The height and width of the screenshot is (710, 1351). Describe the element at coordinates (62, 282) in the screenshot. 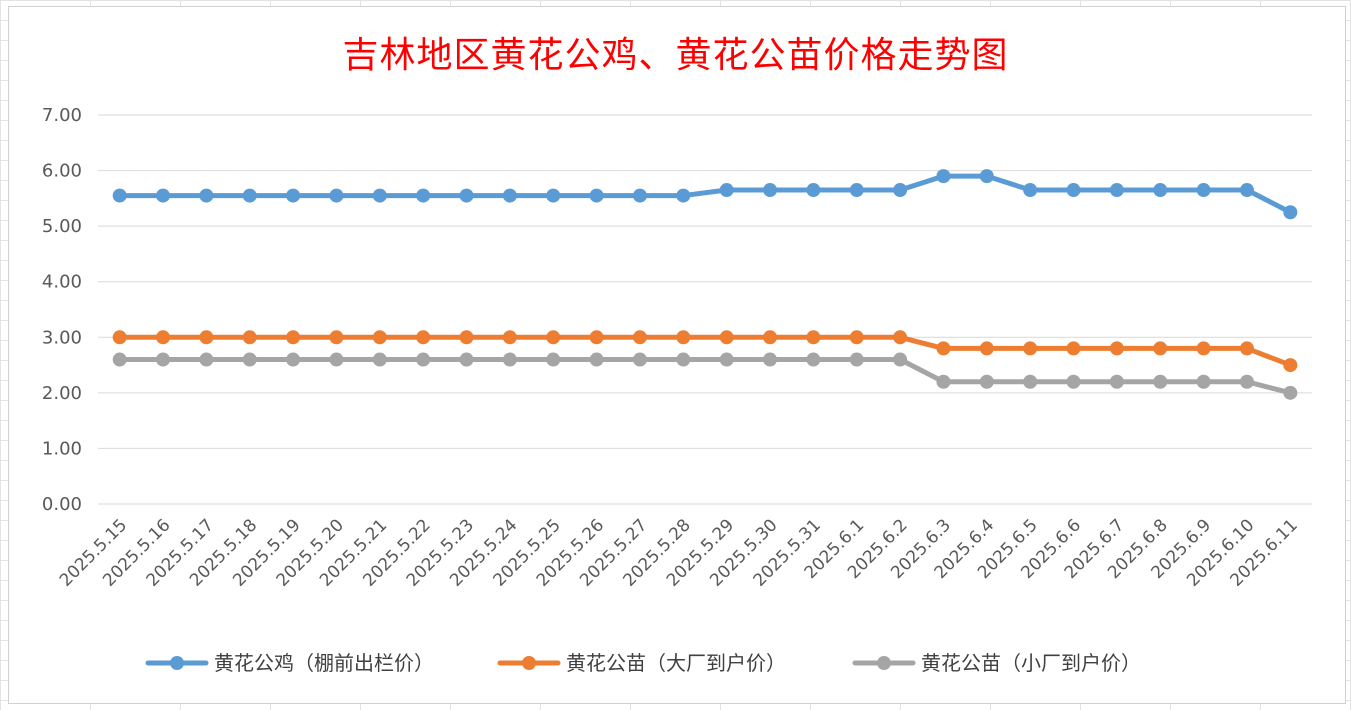

I see `y-tick-label: 4.00` at that location.